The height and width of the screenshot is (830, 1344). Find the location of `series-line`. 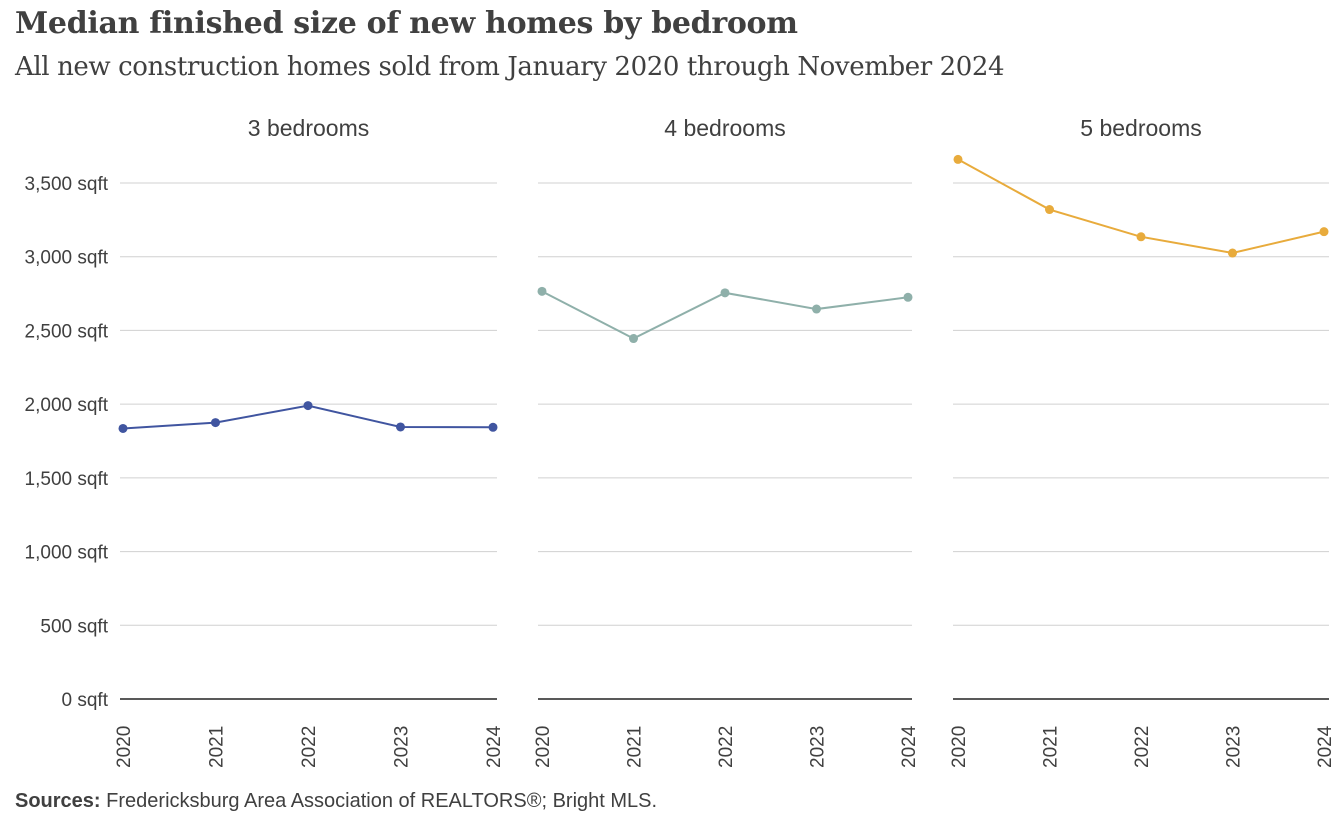

series-line is located at coordinates (725, 315).